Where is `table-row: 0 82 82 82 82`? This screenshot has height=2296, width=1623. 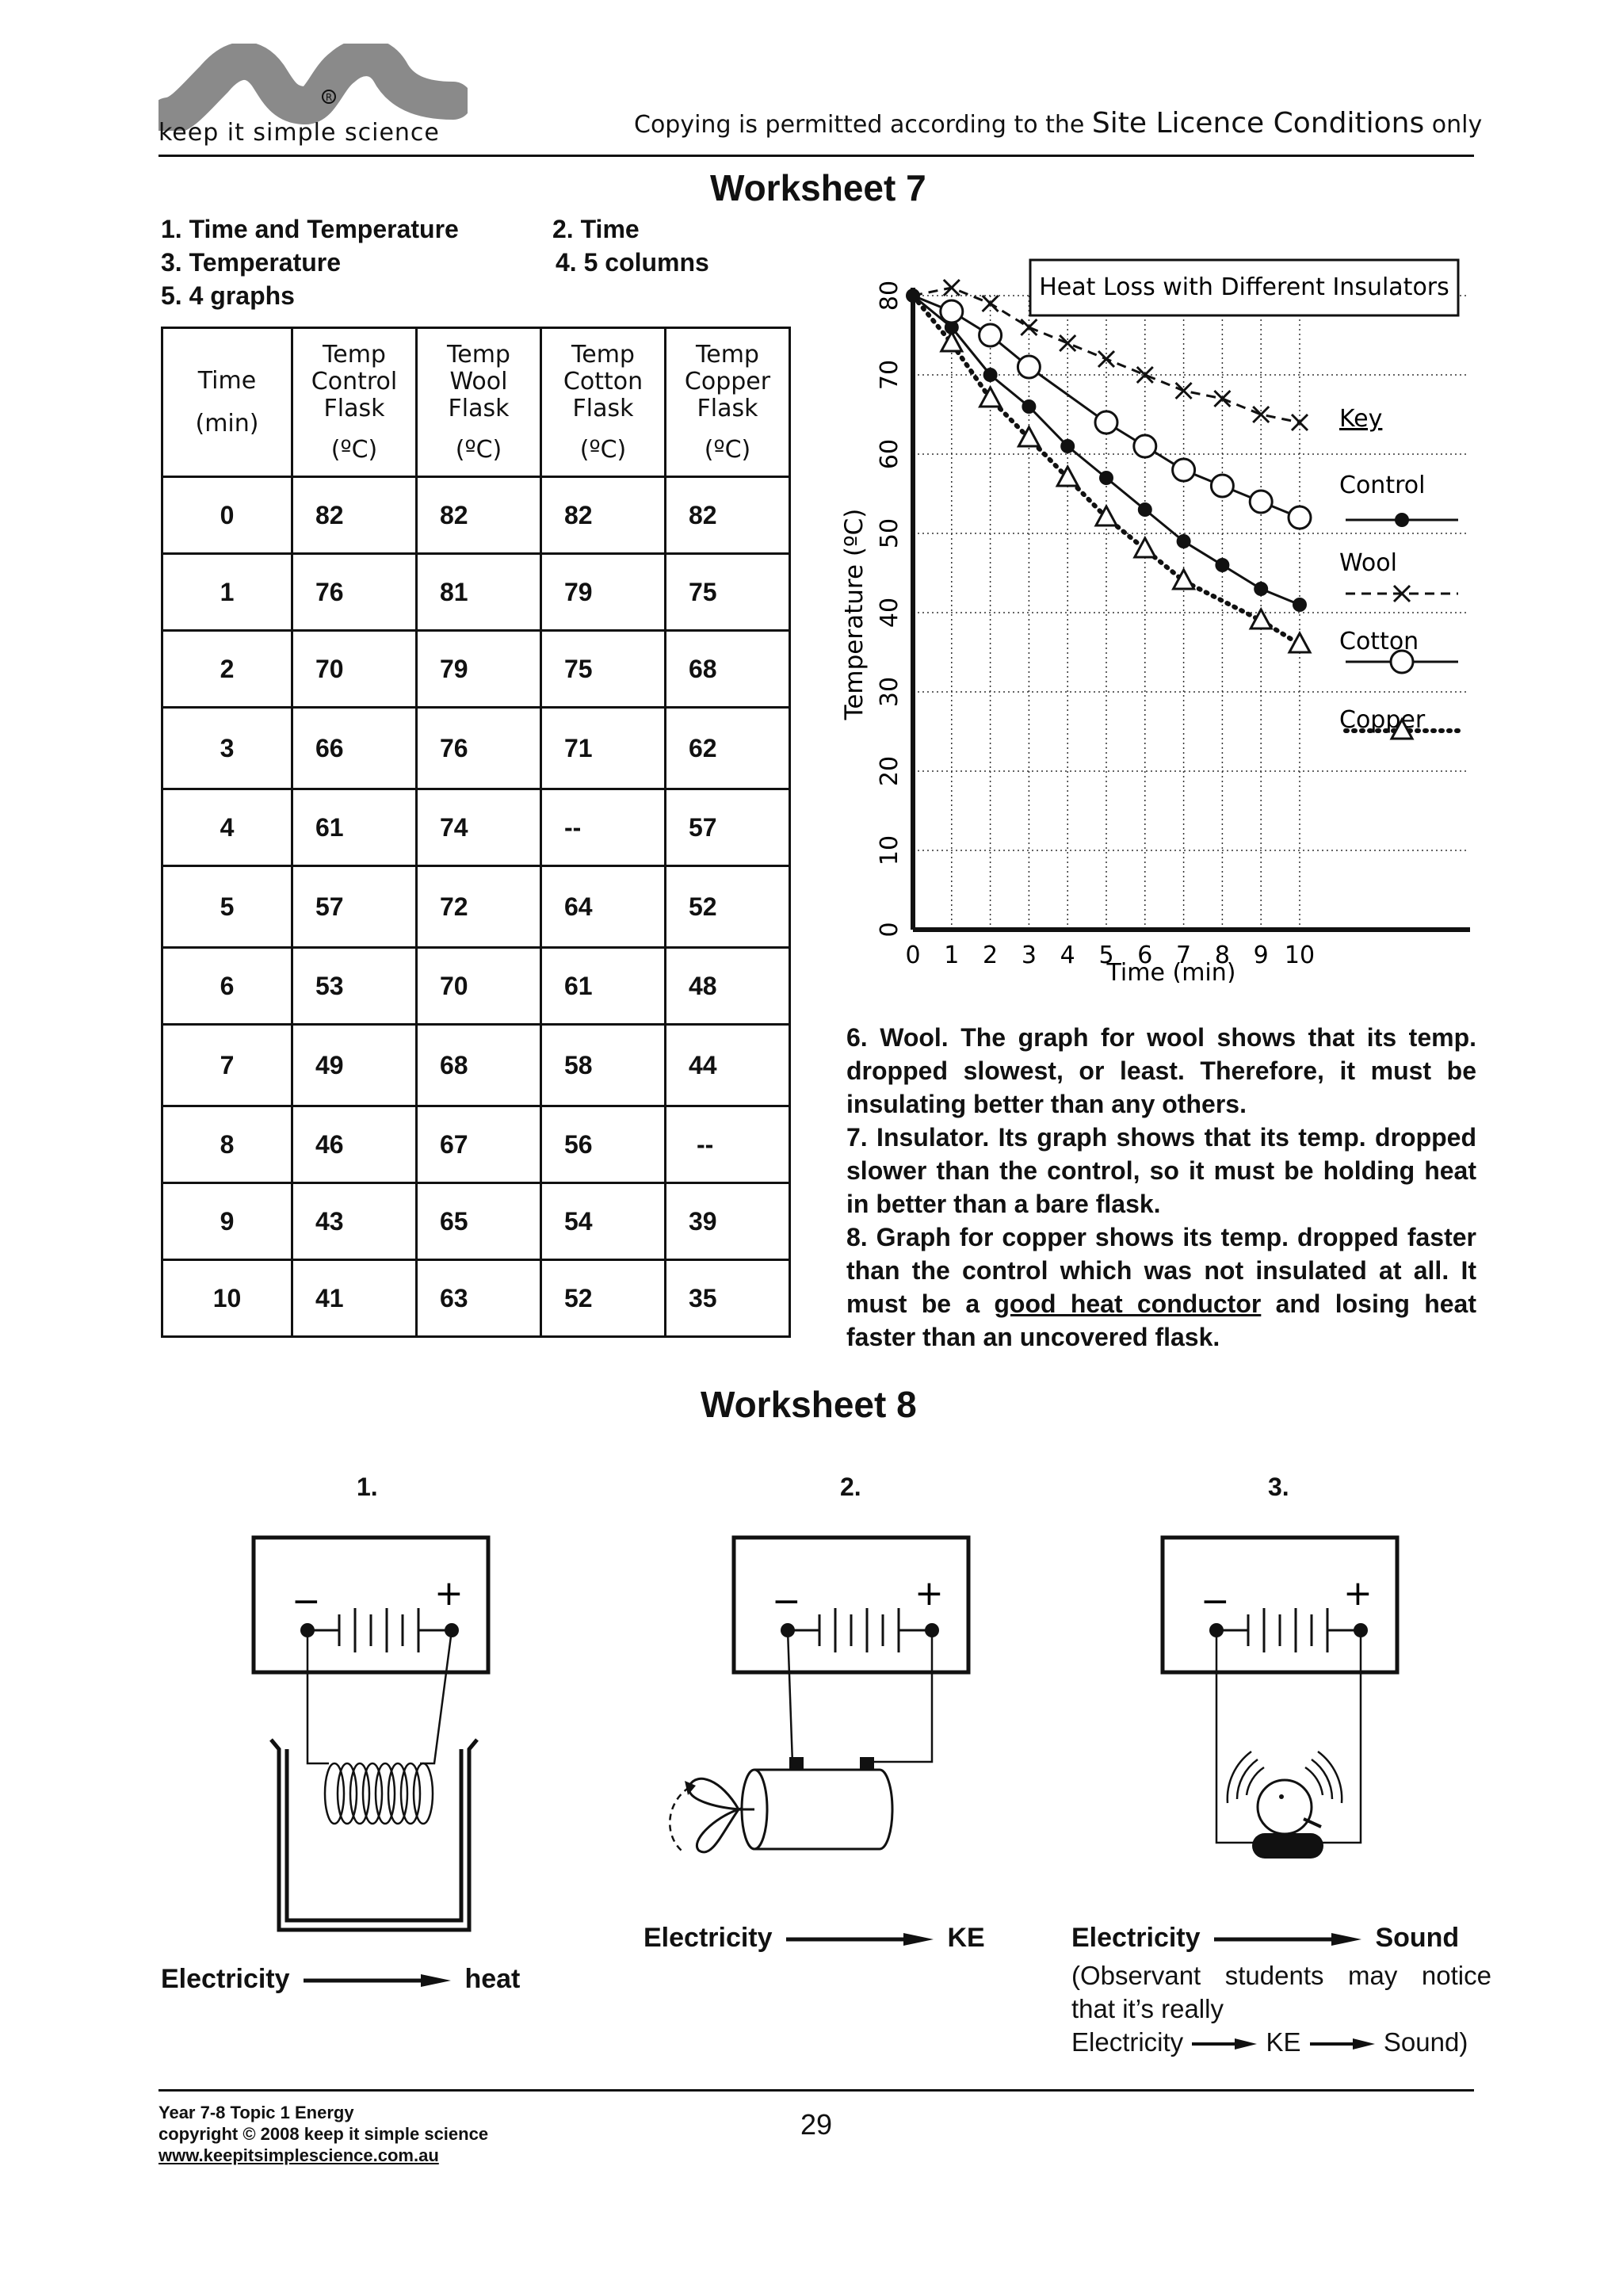
table-row: 0 82 82 82 82 is located at coordinates (476, 515).